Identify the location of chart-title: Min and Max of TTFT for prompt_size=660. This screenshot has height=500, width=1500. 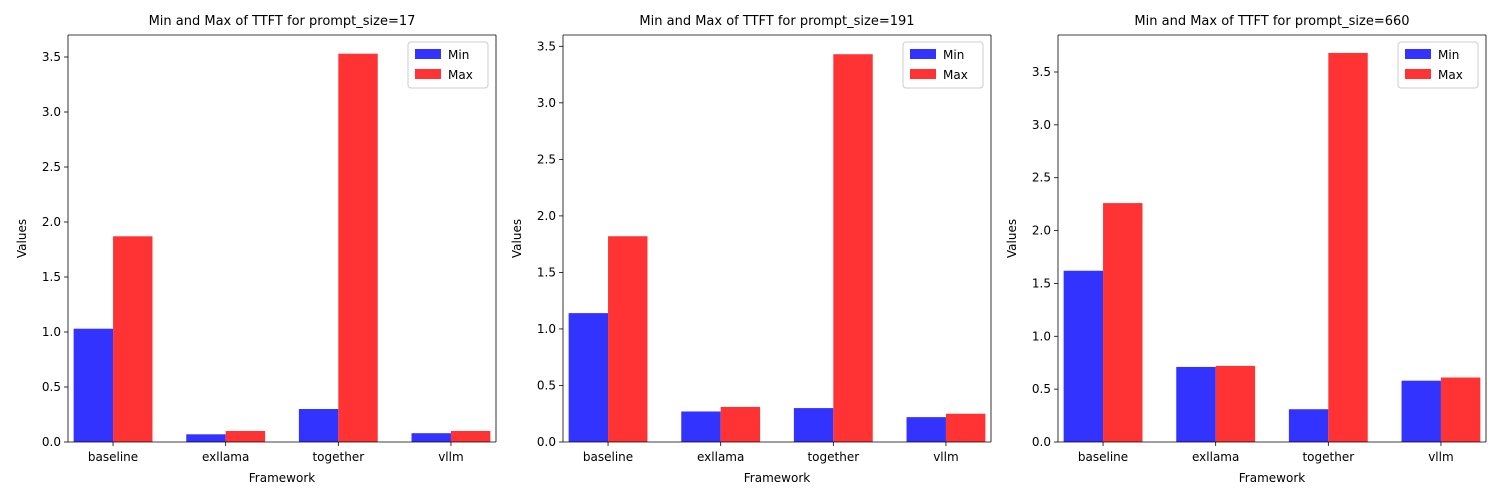
(1271, 21).